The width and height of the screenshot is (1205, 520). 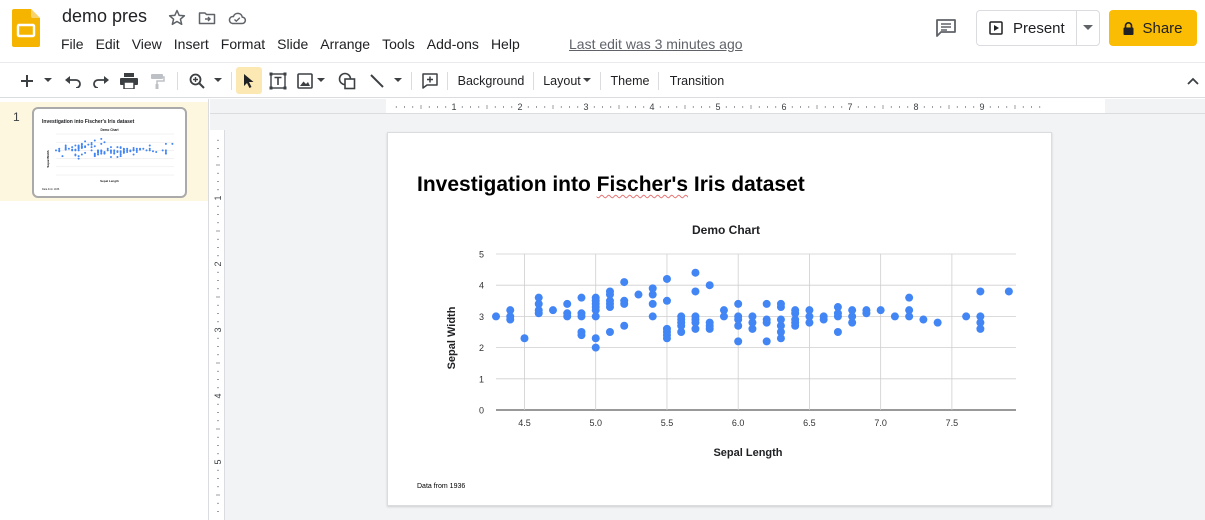 What do you see at coordinates (505, 44) in the screenshot?
I see `menu-help: Help` at bounding box center [505, 44].